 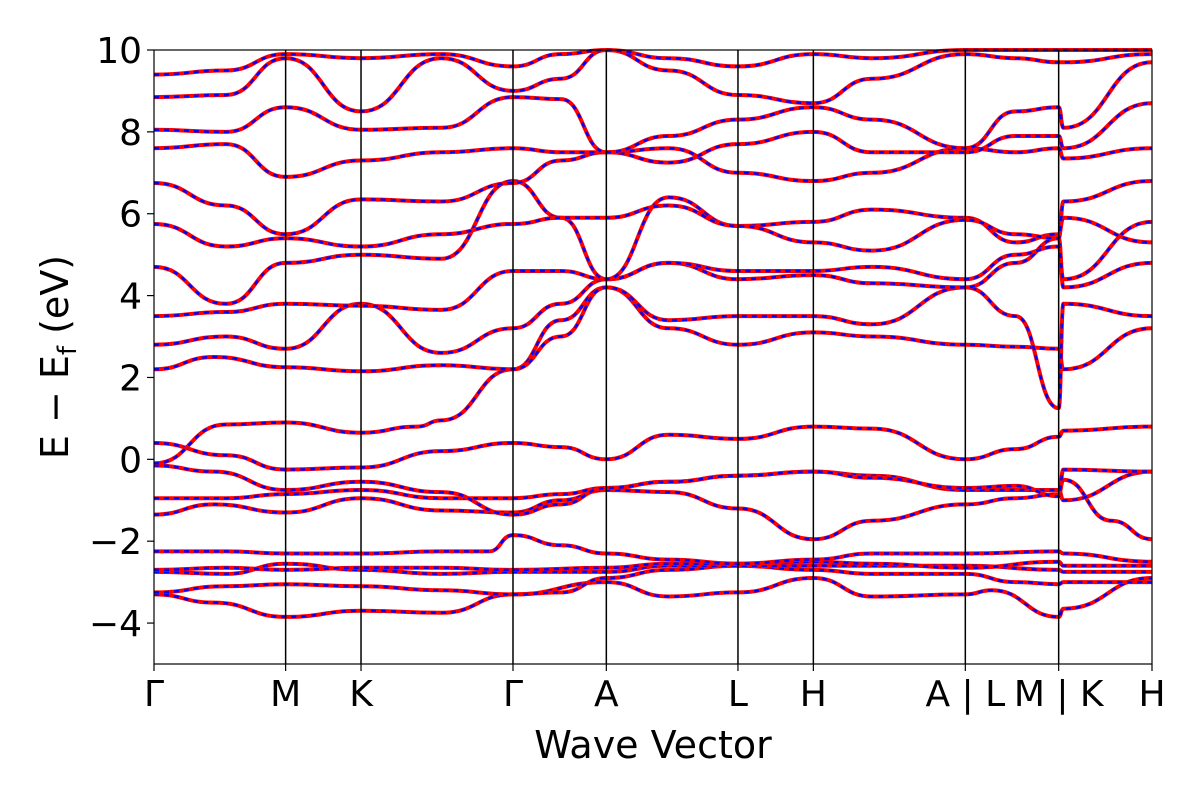 I want to click on x-tick-label-3: Γ, so click(x=513, y=694).